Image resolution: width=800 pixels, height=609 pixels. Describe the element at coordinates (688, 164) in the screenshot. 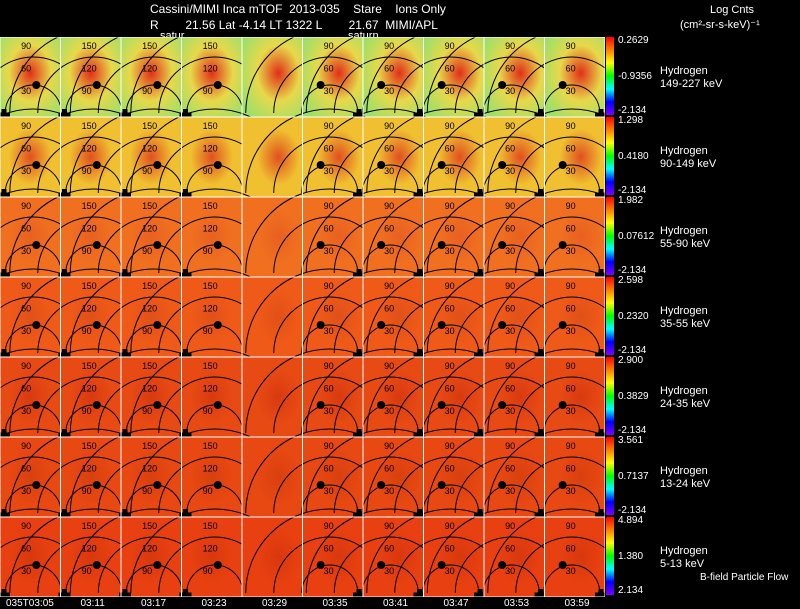

I see `energy-label: 90-149 keV` at that location.